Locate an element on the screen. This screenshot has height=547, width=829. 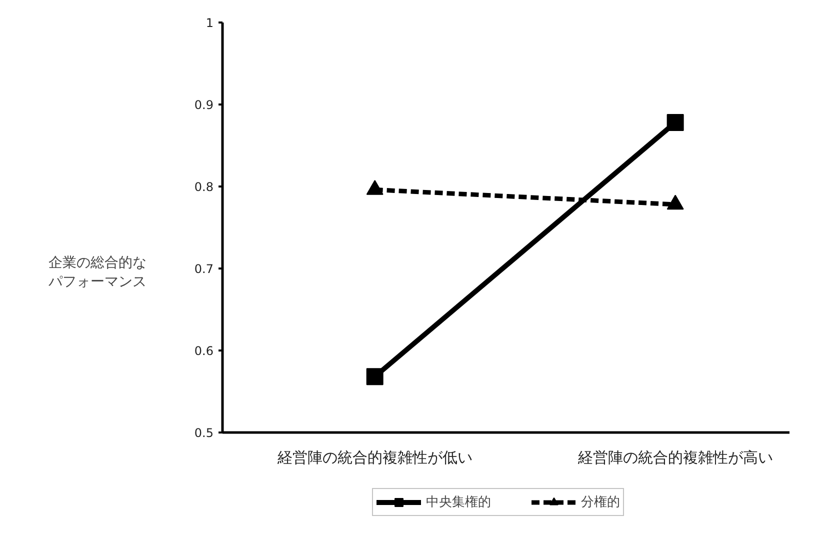
y-tick-label: 0.6 is located at coordinates (204, 351).